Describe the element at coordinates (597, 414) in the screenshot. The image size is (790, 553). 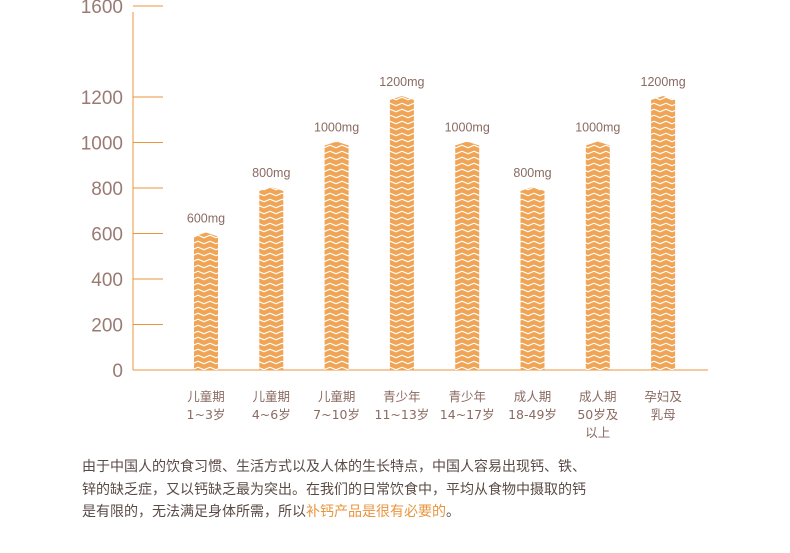
I see `x-category-label: 50岁及` at that location.